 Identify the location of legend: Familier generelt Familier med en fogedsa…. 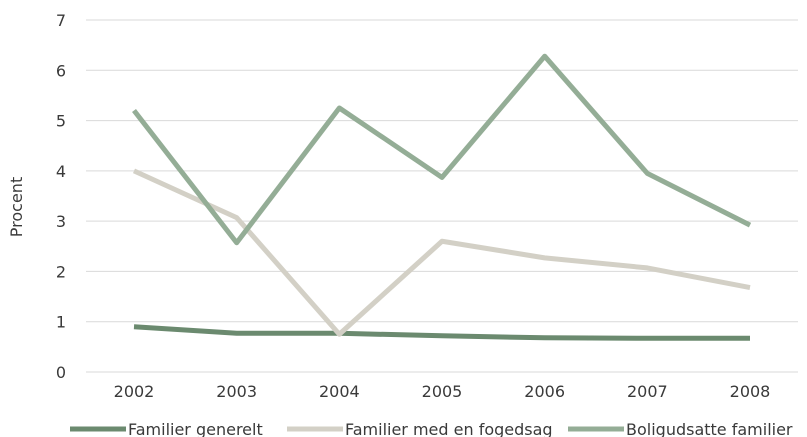
(431, 428).